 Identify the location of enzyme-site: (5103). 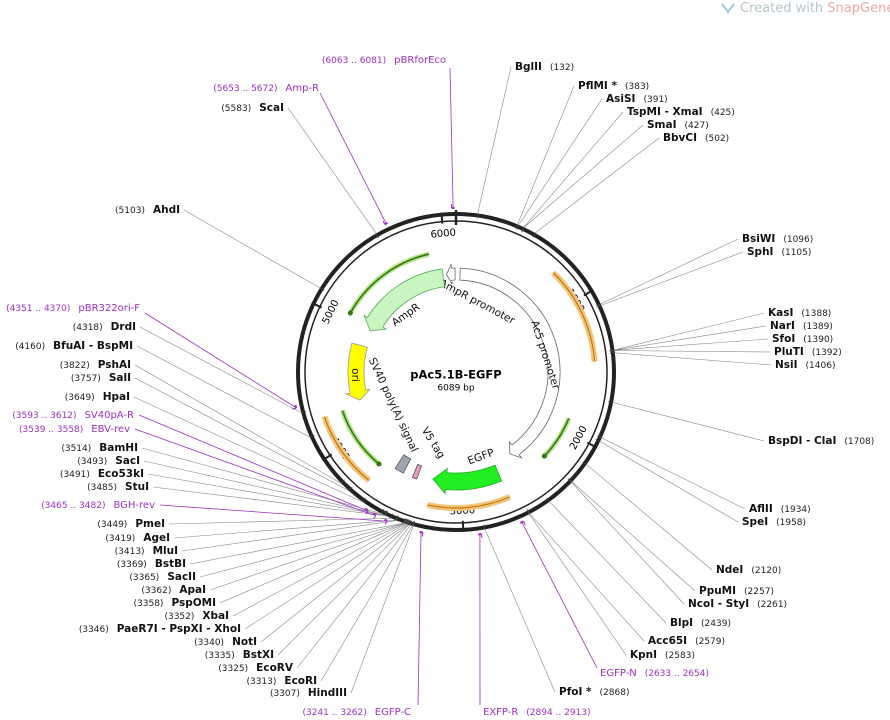
(130, 211).